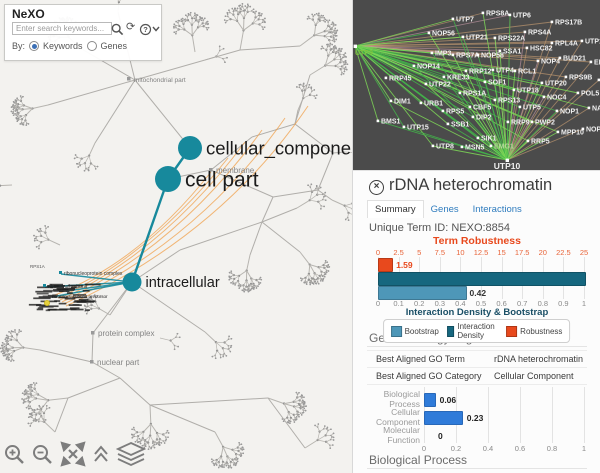  I want to click on cluster-term-label: RPS1A, so click(37, 266).